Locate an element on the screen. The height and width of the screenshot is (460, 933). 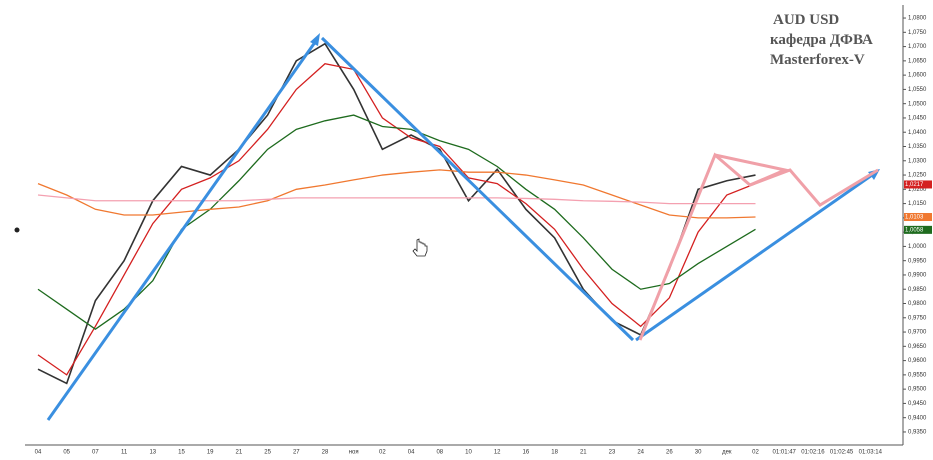
x-tick-label: 30 is located at coordinates (698, 453).